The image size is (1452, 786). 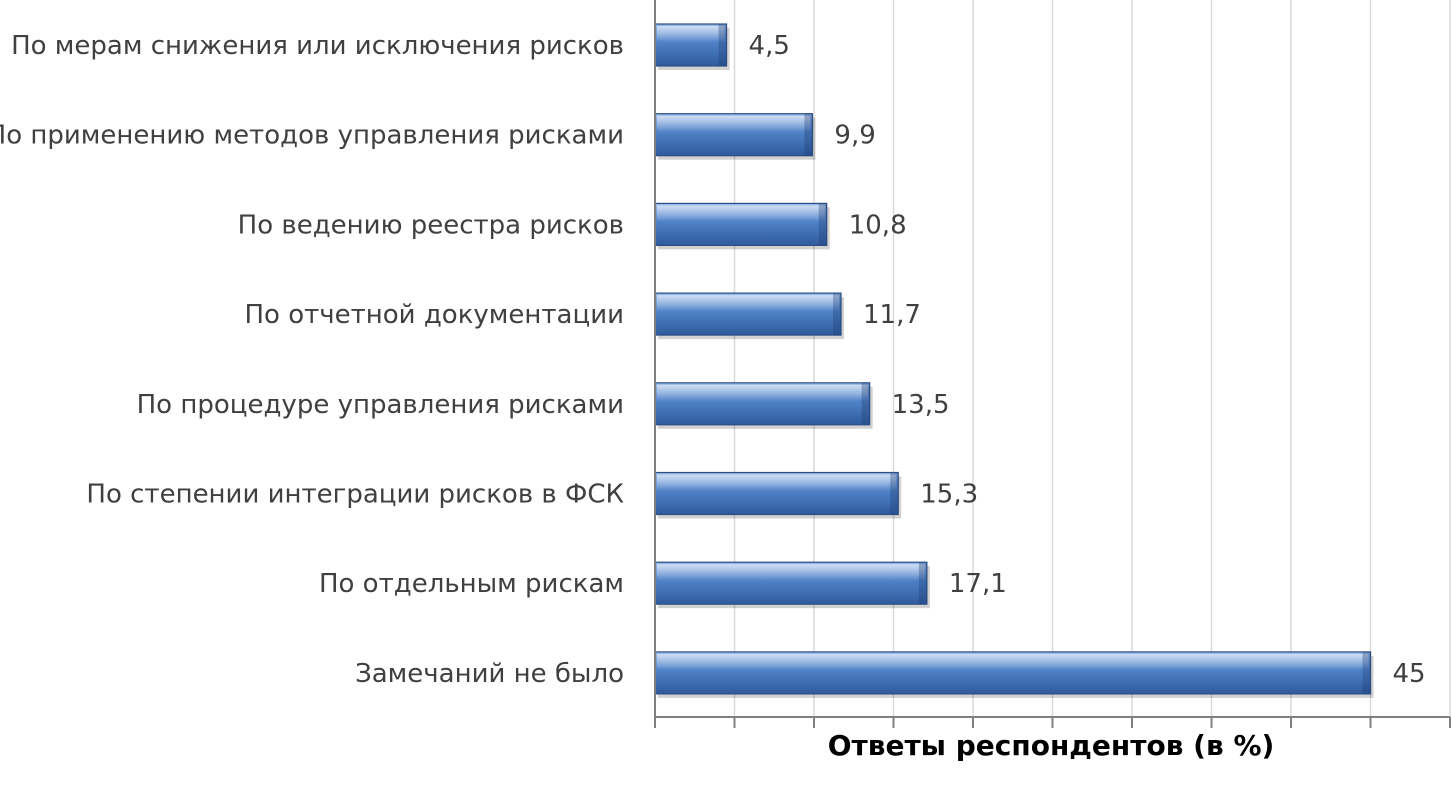 What do you see at coordinates (878, 225) in the screenshot?
I see `value-label: 10,8` at bounding box center [878, 225].